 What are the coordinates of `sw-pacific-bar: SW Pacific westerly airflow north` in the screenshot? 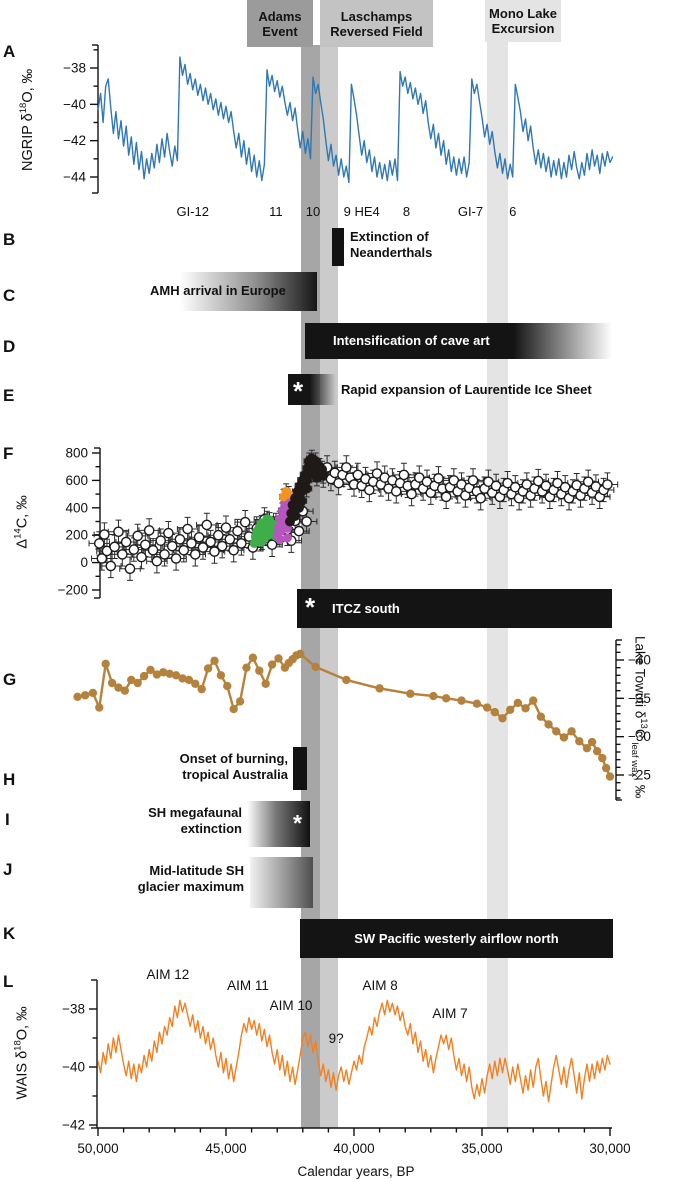 It's located at (456, 938).